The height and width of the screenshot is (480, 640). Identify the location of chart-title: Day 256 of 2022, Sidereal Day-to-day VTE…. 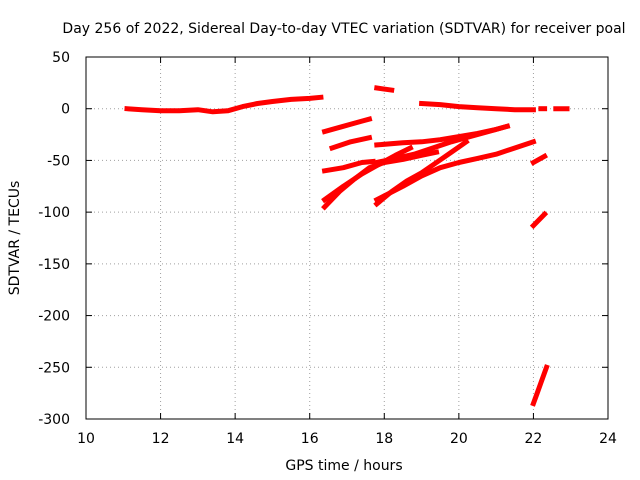
(343, 29).